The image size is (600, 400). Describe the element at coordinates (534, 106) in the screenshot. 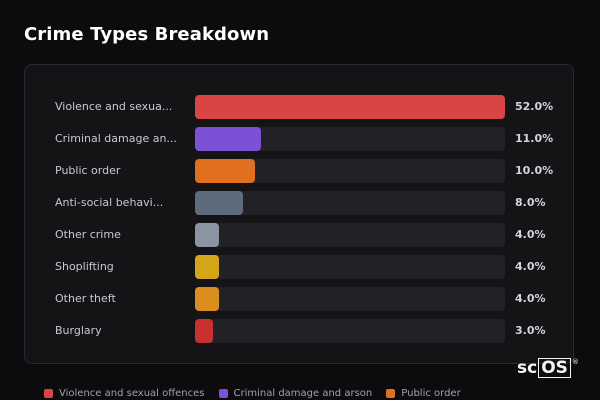

I see `bar-value-label: 52.0%` at that location.